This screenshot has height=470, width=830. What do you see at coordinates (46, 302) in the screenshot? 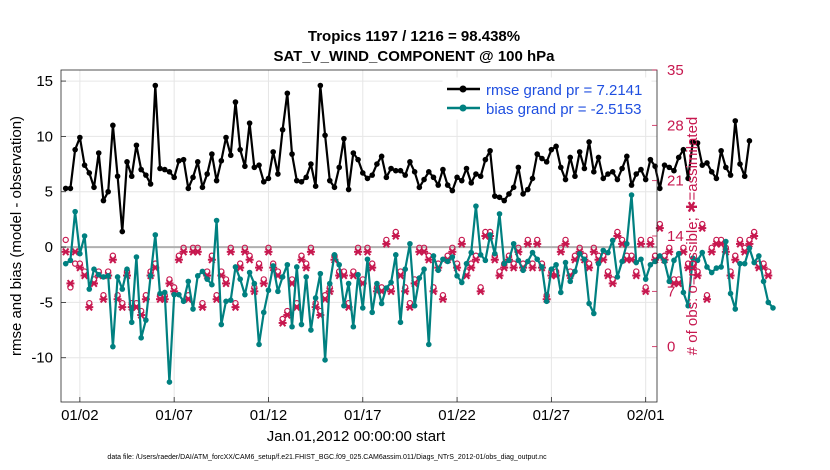
I see `y-tick-label: -5` at bounding box center [46, 302].